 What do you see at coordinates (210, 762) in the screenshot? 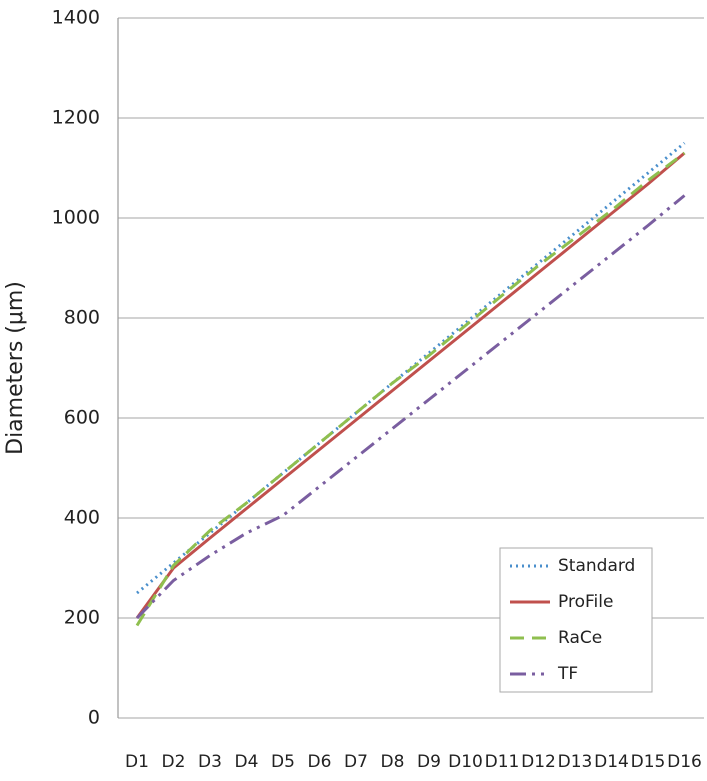
I see `x-tick-label: D3` at bounding box center [210, 762].